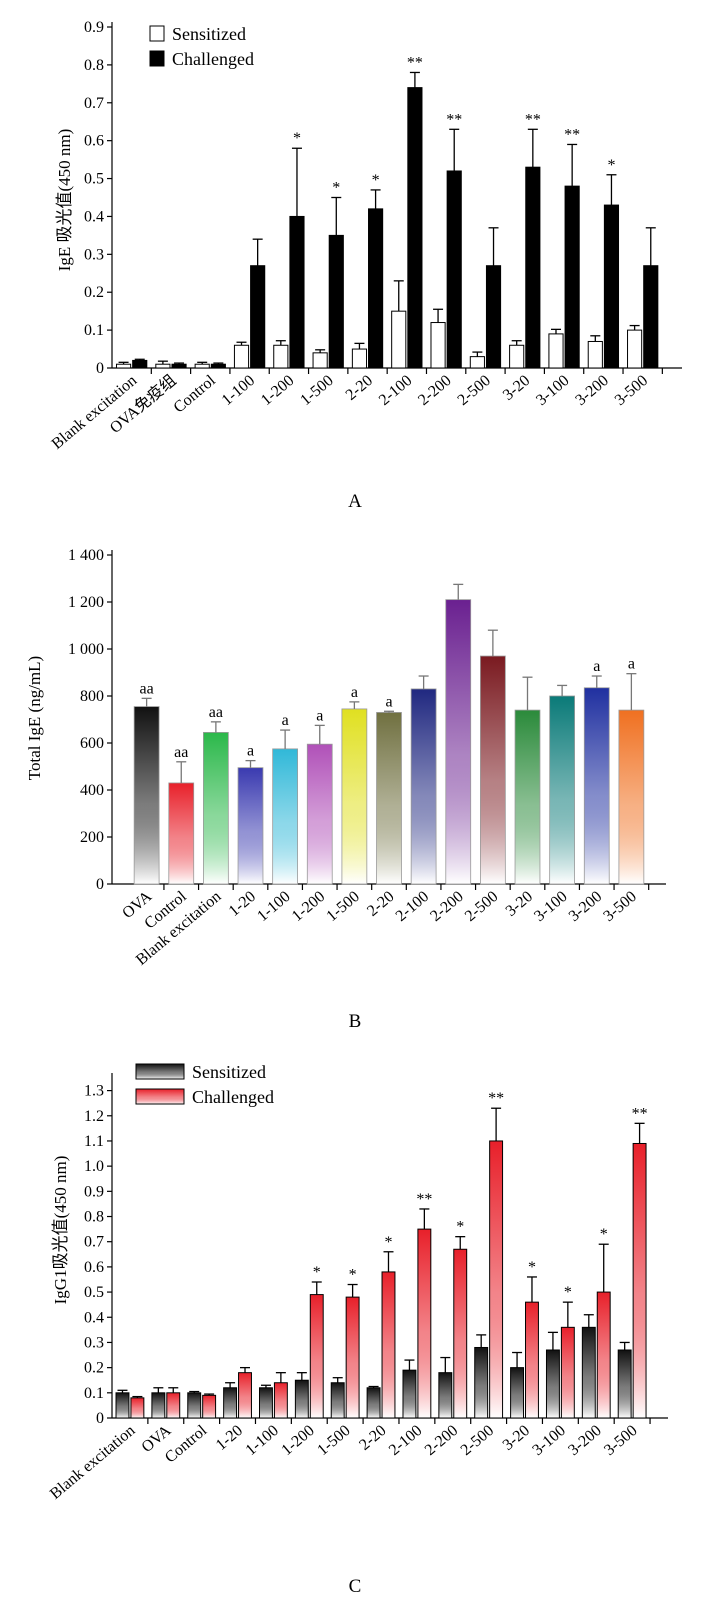 Image resolution: width=710 pixels, height=1605 pixels. What do you see at coordinates (298, 1440) in the screenshot?
I see `chart-c-xtick-label: 1-200` at bounding box center [298, 1440].